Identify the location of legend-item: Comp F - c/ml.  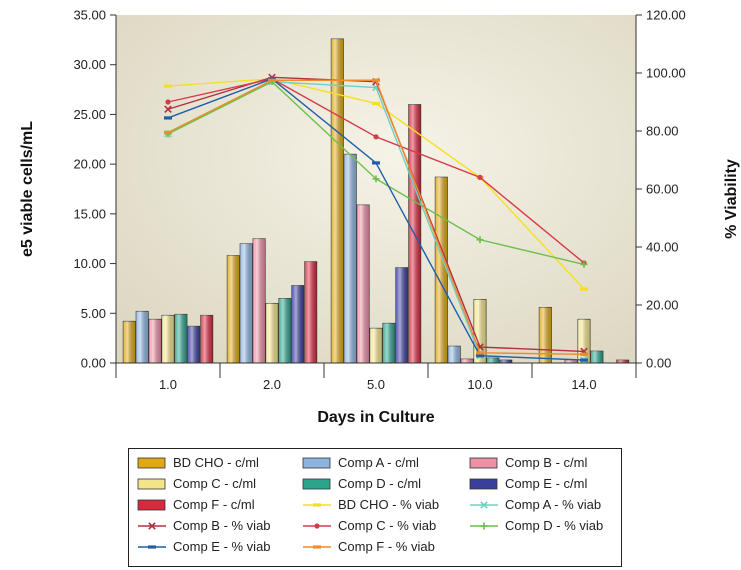
(196, 504).